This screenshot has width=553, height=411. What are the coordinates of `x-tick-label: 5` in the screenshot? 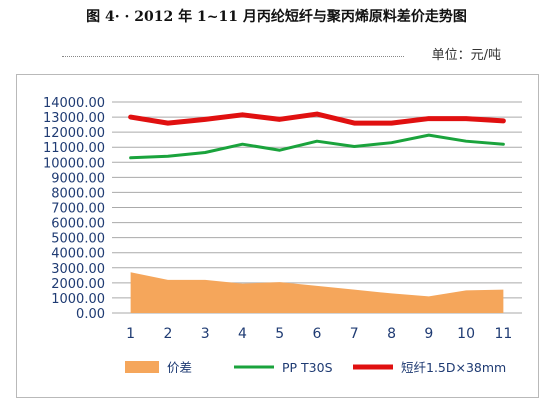 It's located at (279, 334).